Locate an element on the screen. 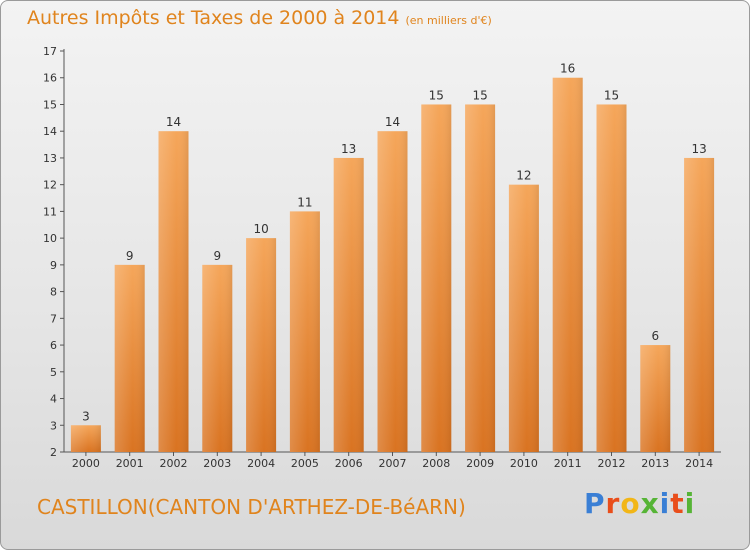 This screenshot has height=550, width=750. y-tick-label: 7 is located at coordinates (53, 318).